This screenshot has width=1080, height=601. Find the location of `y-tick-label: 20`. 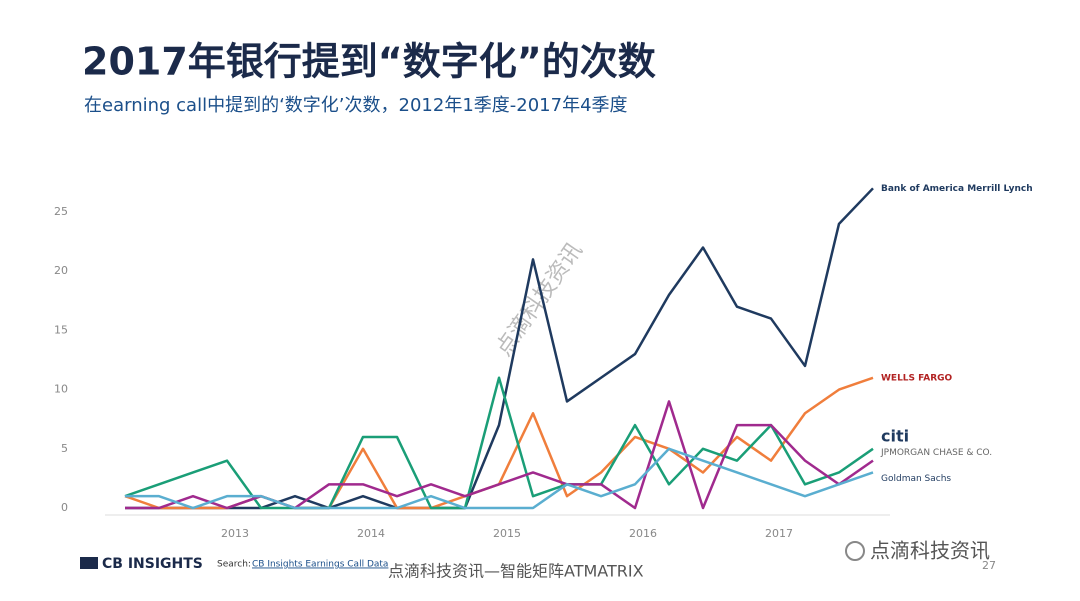

y-tick-label: 20 is located at coordinates (61, 270).